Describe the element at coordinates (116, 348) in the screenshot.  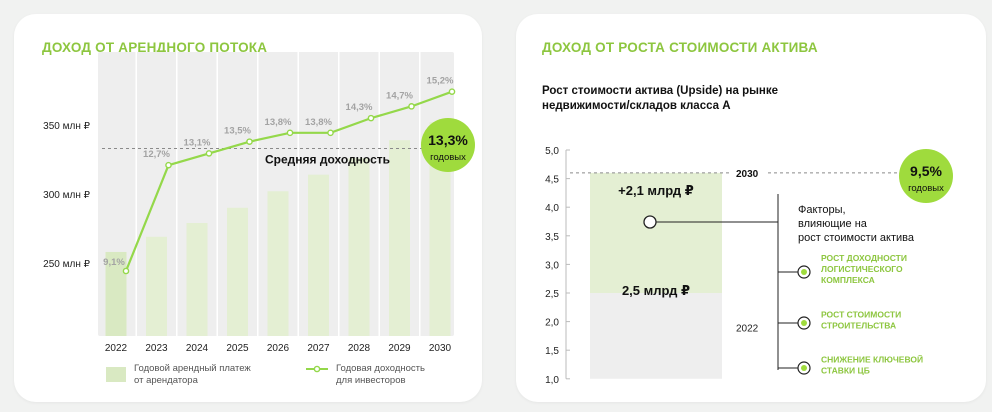
I see `x-tick-label: 2022` at that location.